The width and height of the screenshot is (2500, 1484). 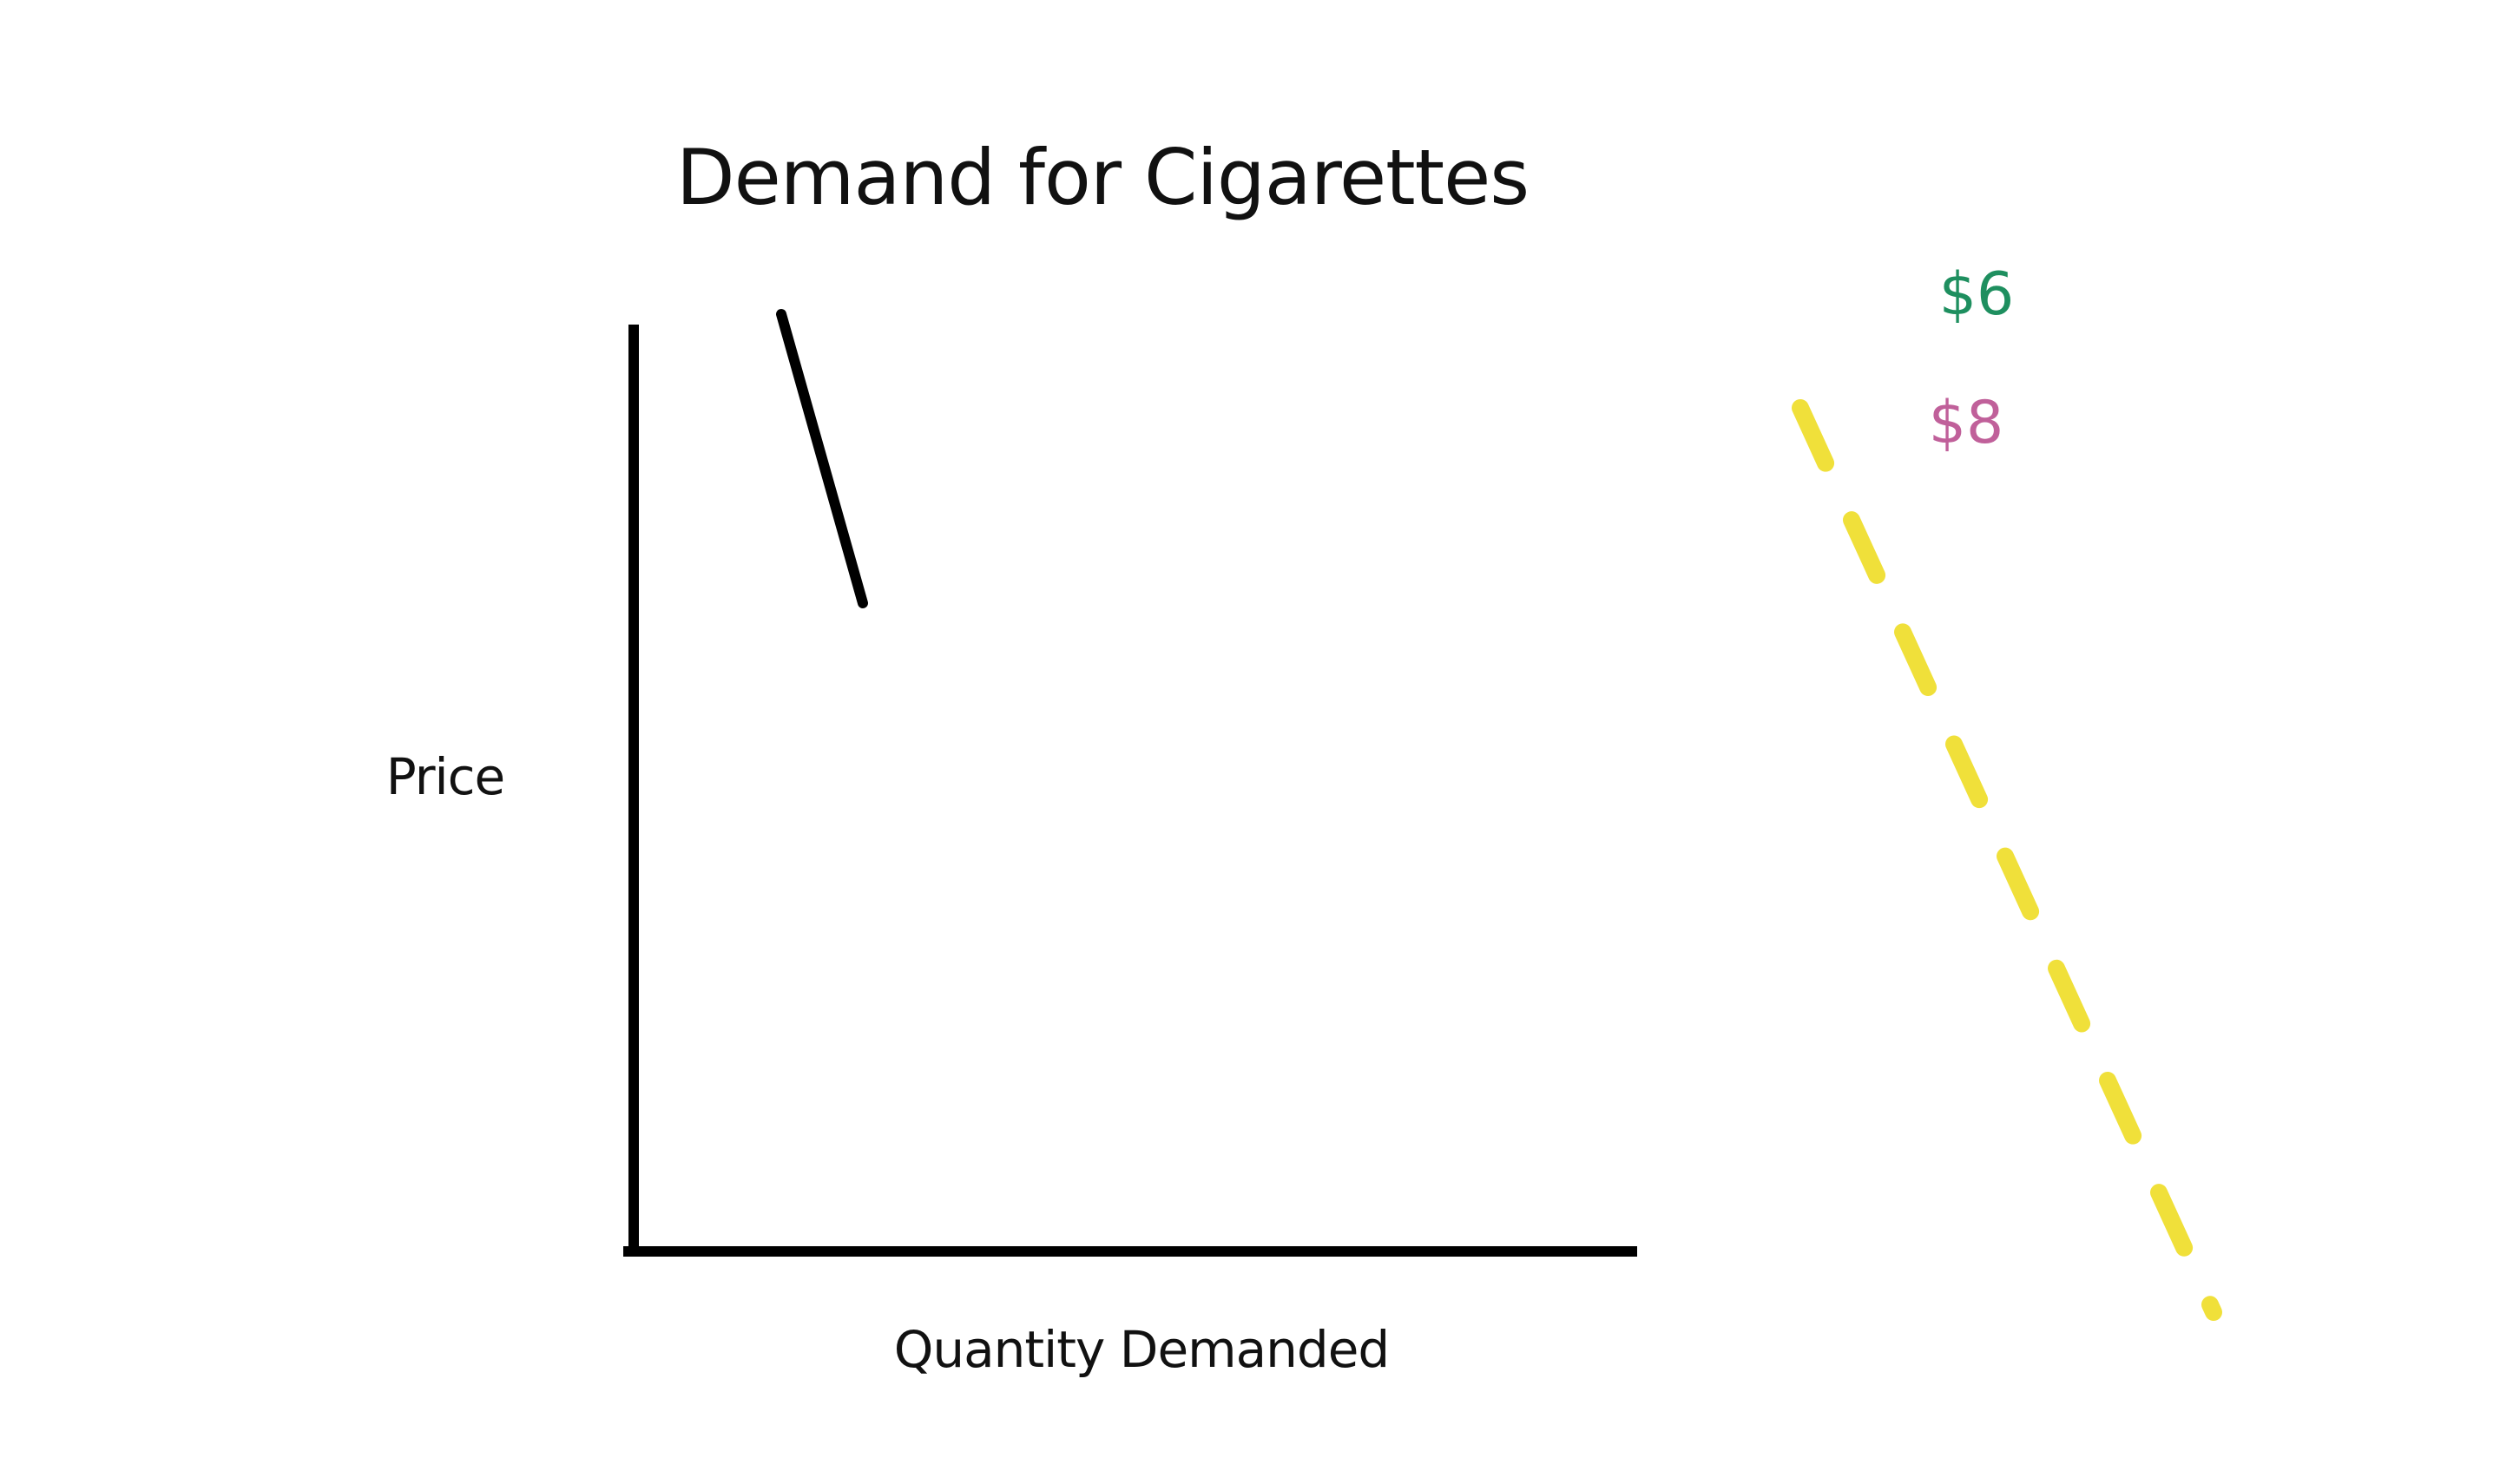 What do you see at coordinates (1142, 1349) in the screenshot?
I see `x-axis-label: Quantity Demanded` at bounding box center [1142, 1349].